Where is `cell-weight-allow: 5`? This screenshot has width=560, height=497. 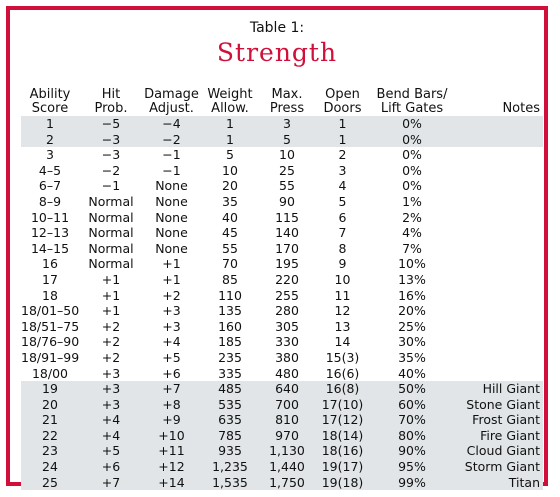
cell-weight-allow: 5 is located at coordinates (230, 155).